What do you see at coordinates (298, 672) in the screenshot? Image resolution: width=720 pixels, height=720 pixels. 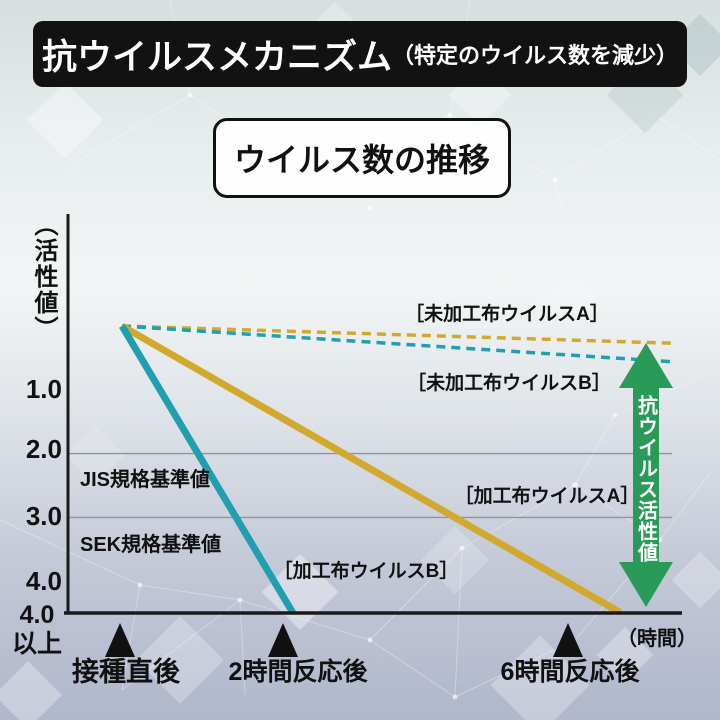 I see `x-label-2h: 2時間反応後` at bounding box center [298, 672].